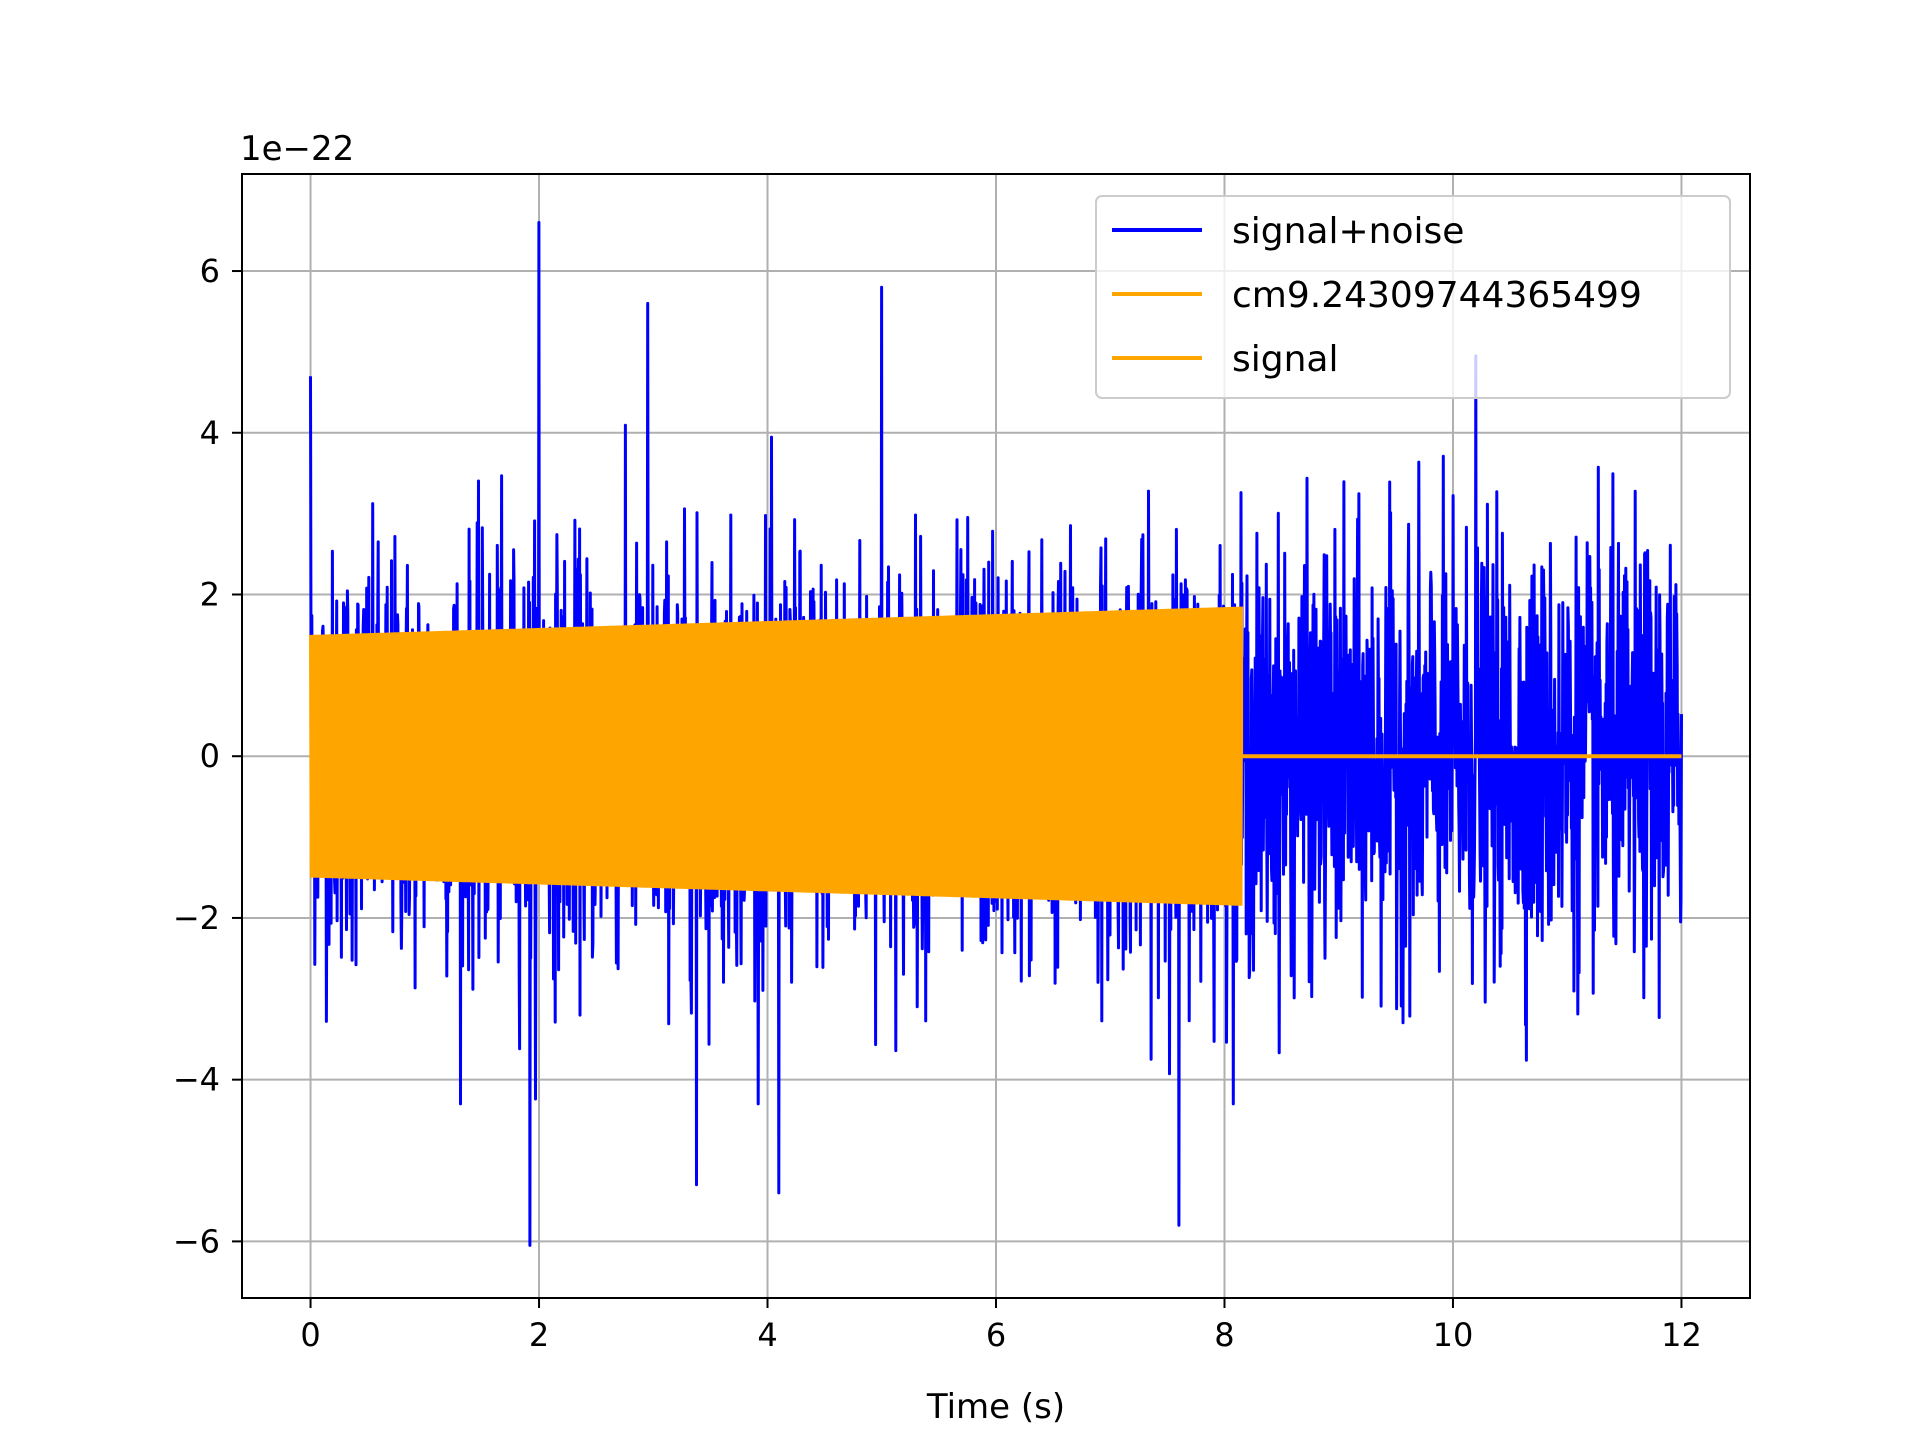  Describe the element at coordinates (1453, 1335) in the screenshot. I see `x-tick-label: 10` at that location.